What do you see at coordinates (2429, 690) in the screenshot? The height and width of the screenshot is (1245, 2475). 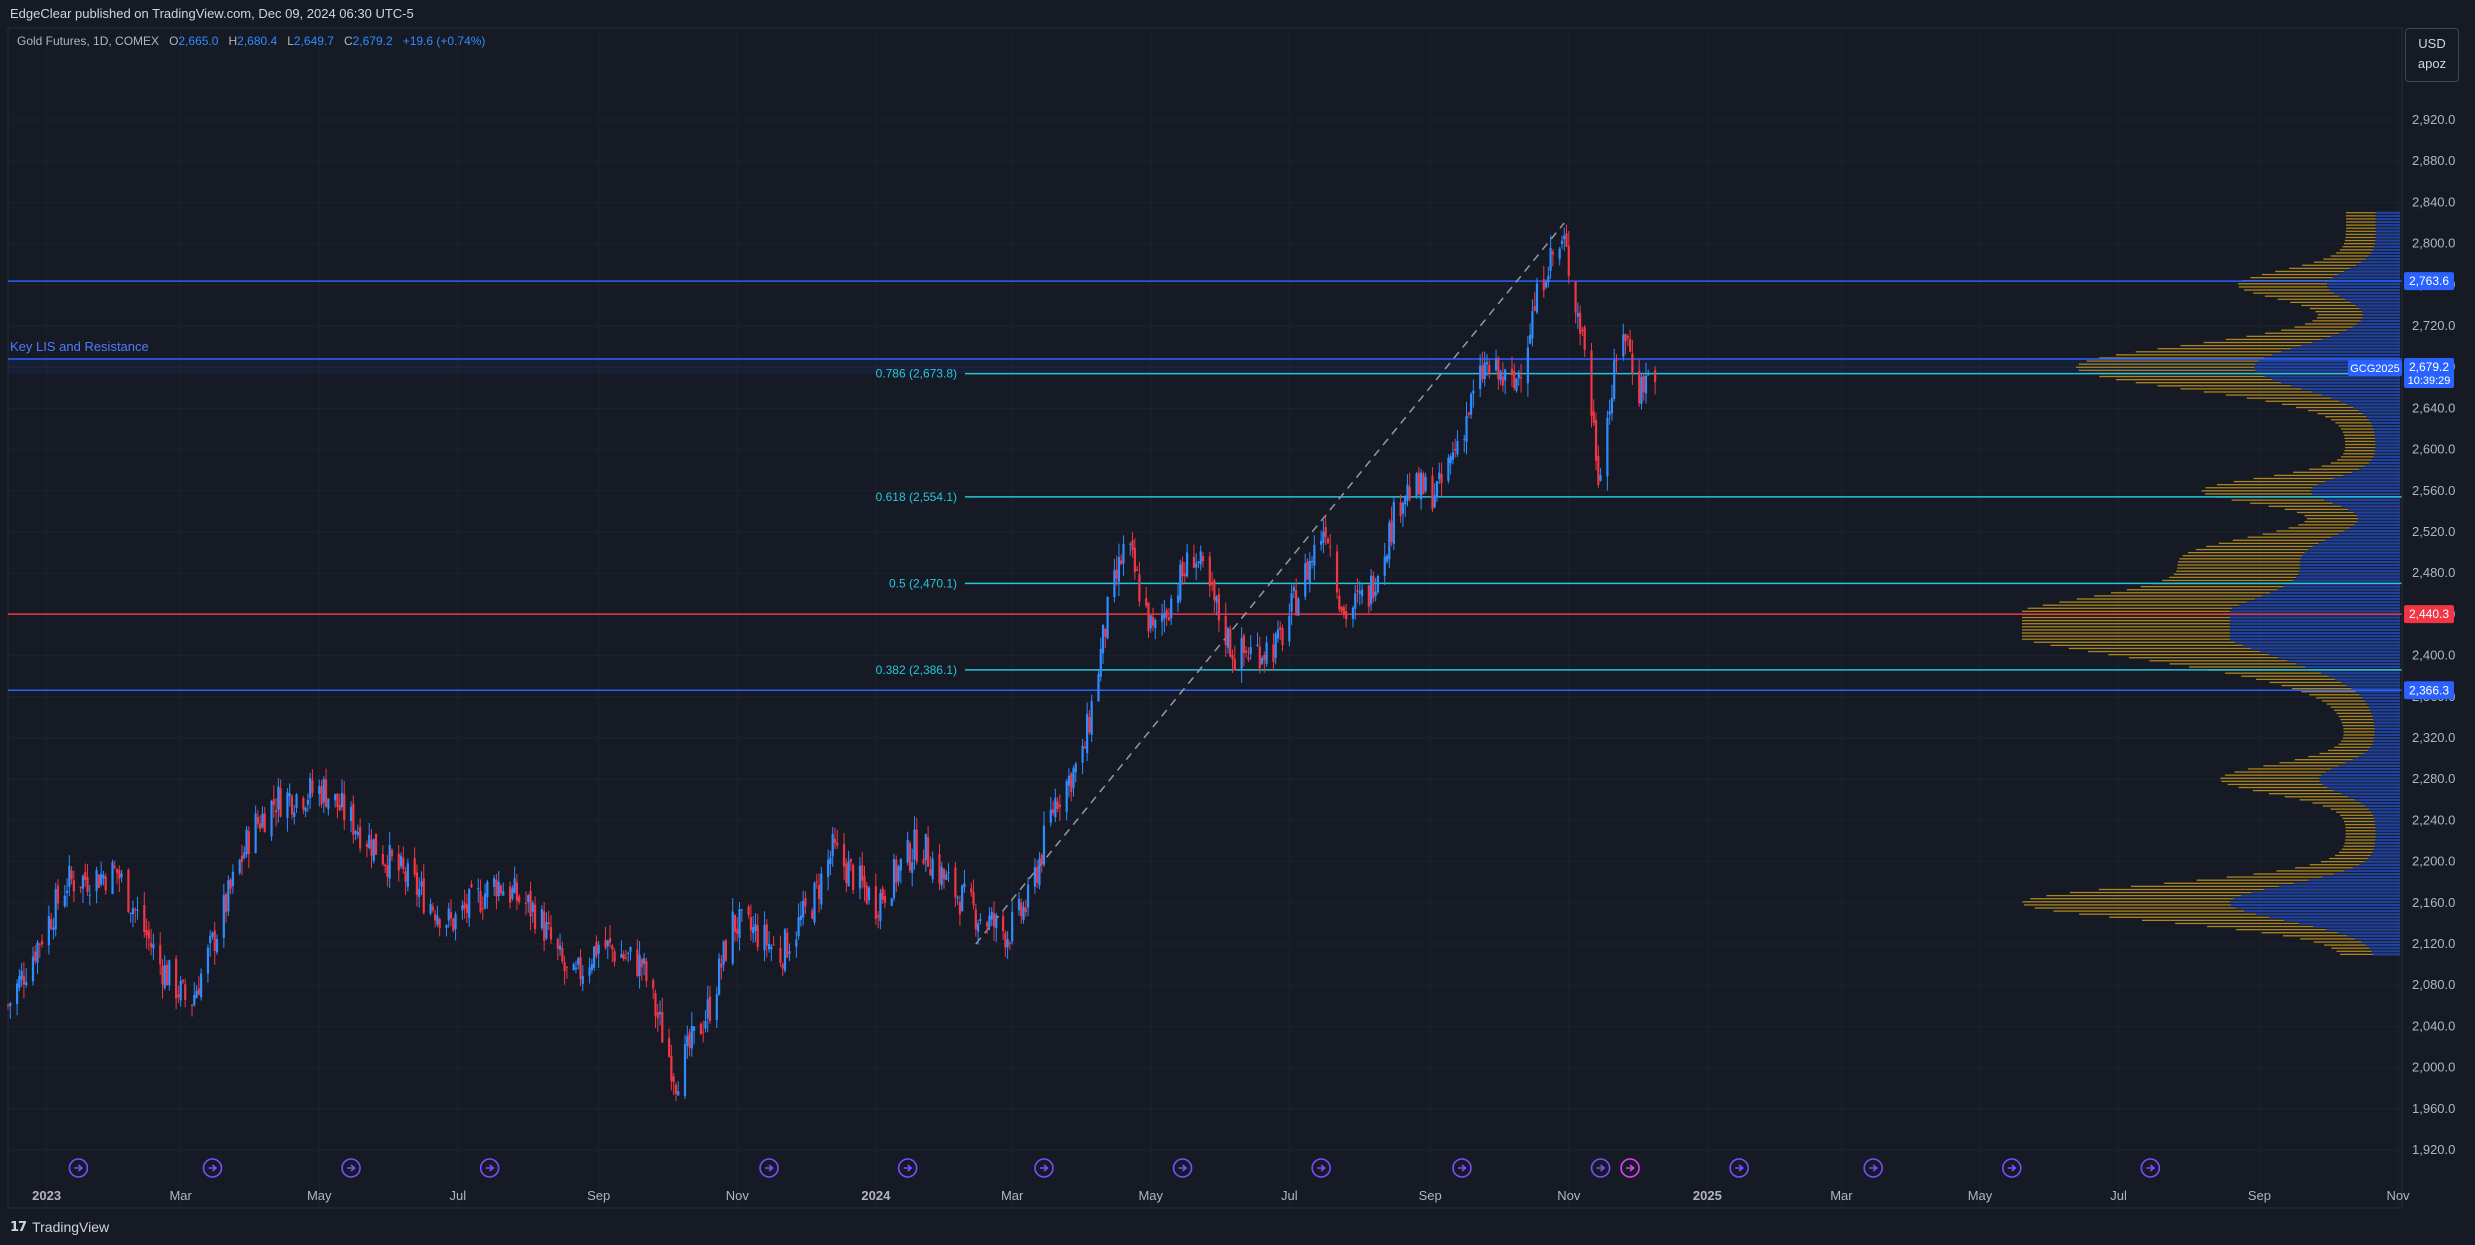 I see `price-label-text: 2,366.3` at bounding box center [2429, 690].